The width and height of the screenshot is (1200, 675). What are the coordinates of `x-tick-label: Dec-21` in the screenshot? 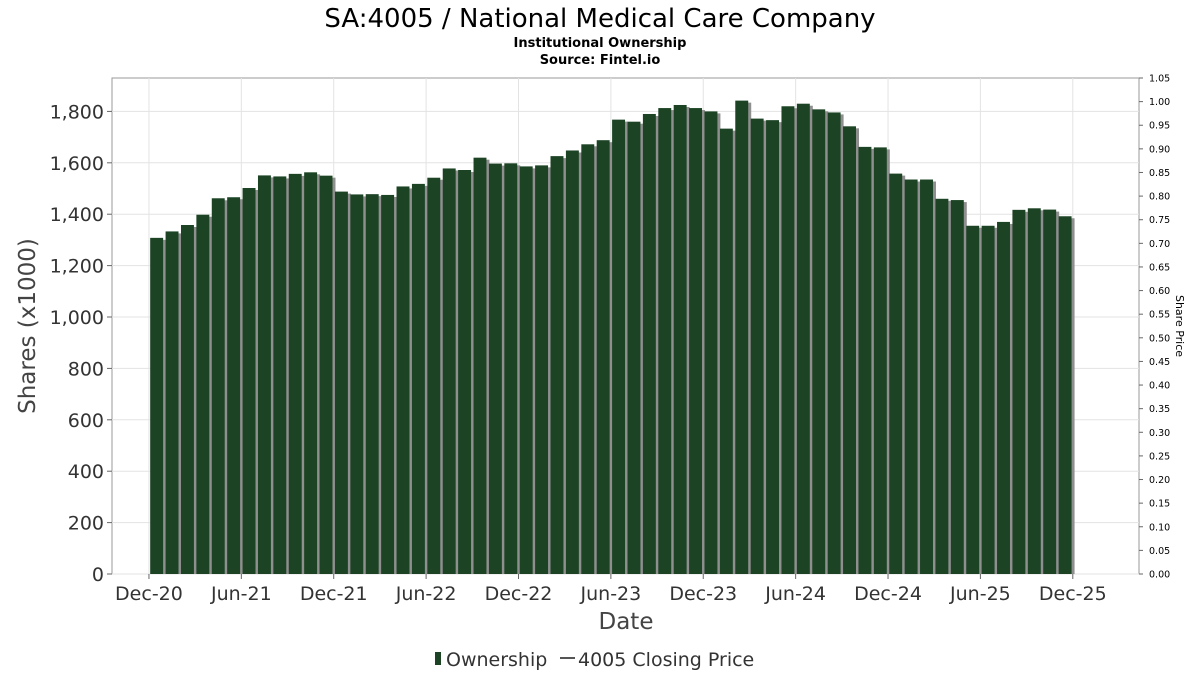 It's located at (334, 594).